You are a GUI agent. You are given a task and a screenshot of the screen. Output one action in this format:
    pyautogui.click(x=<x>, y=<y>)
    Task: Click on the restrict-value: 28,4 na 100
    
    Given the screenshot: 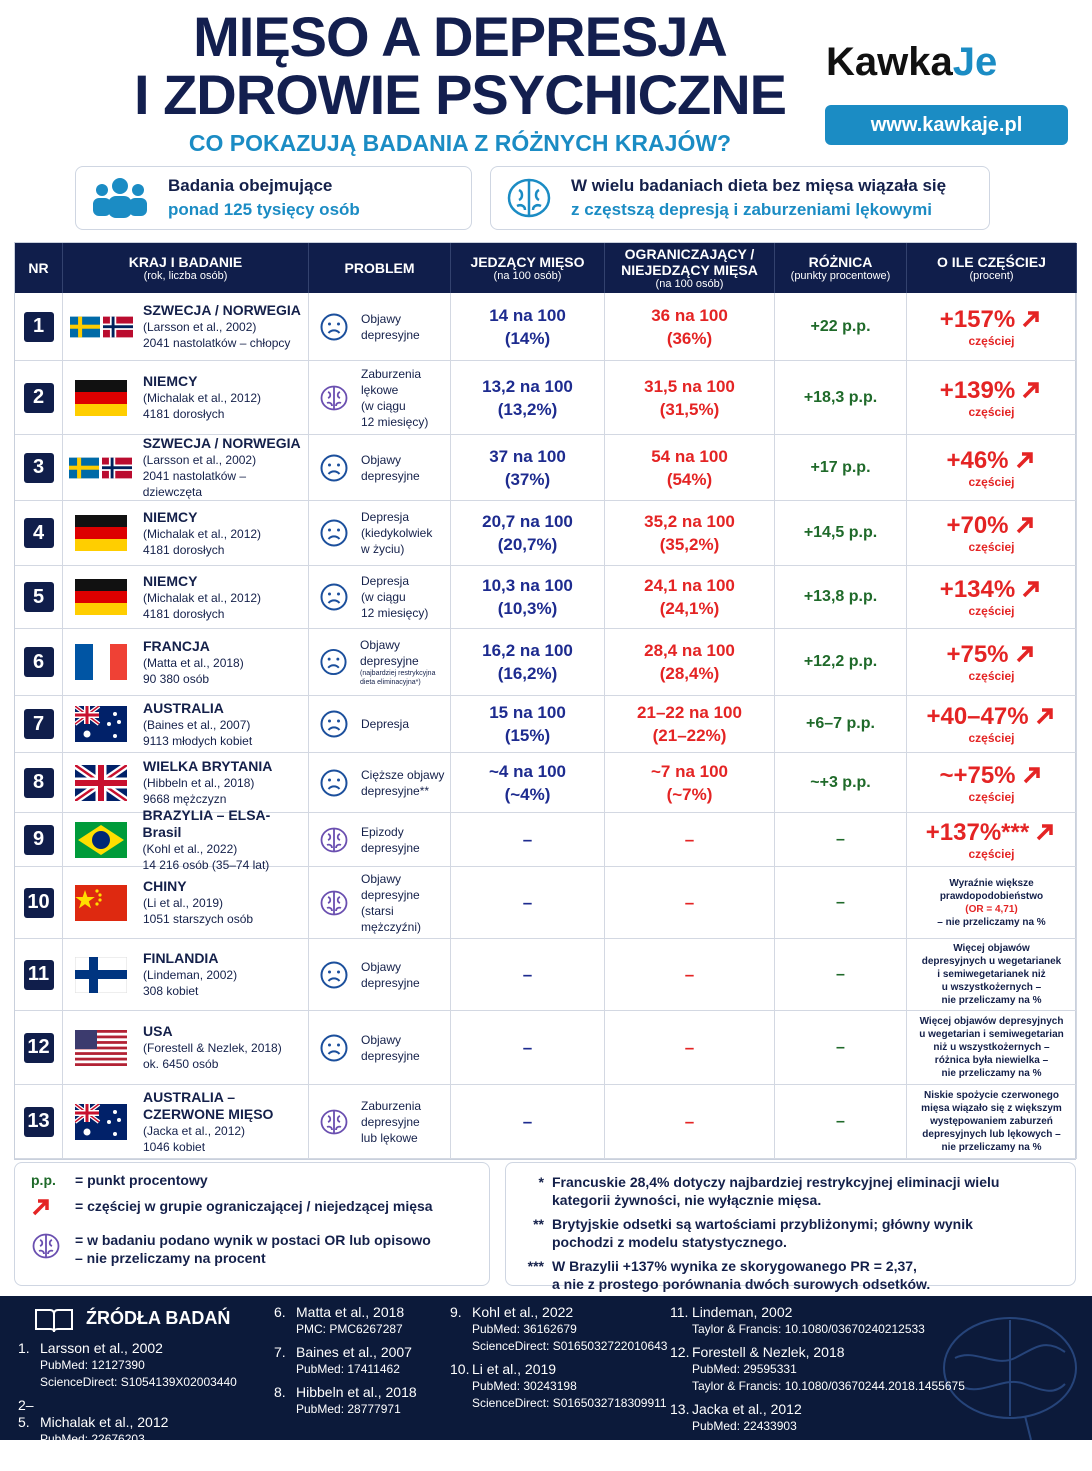 What is the action you would take?
    pyautogui.click(x=689, y=650)
    